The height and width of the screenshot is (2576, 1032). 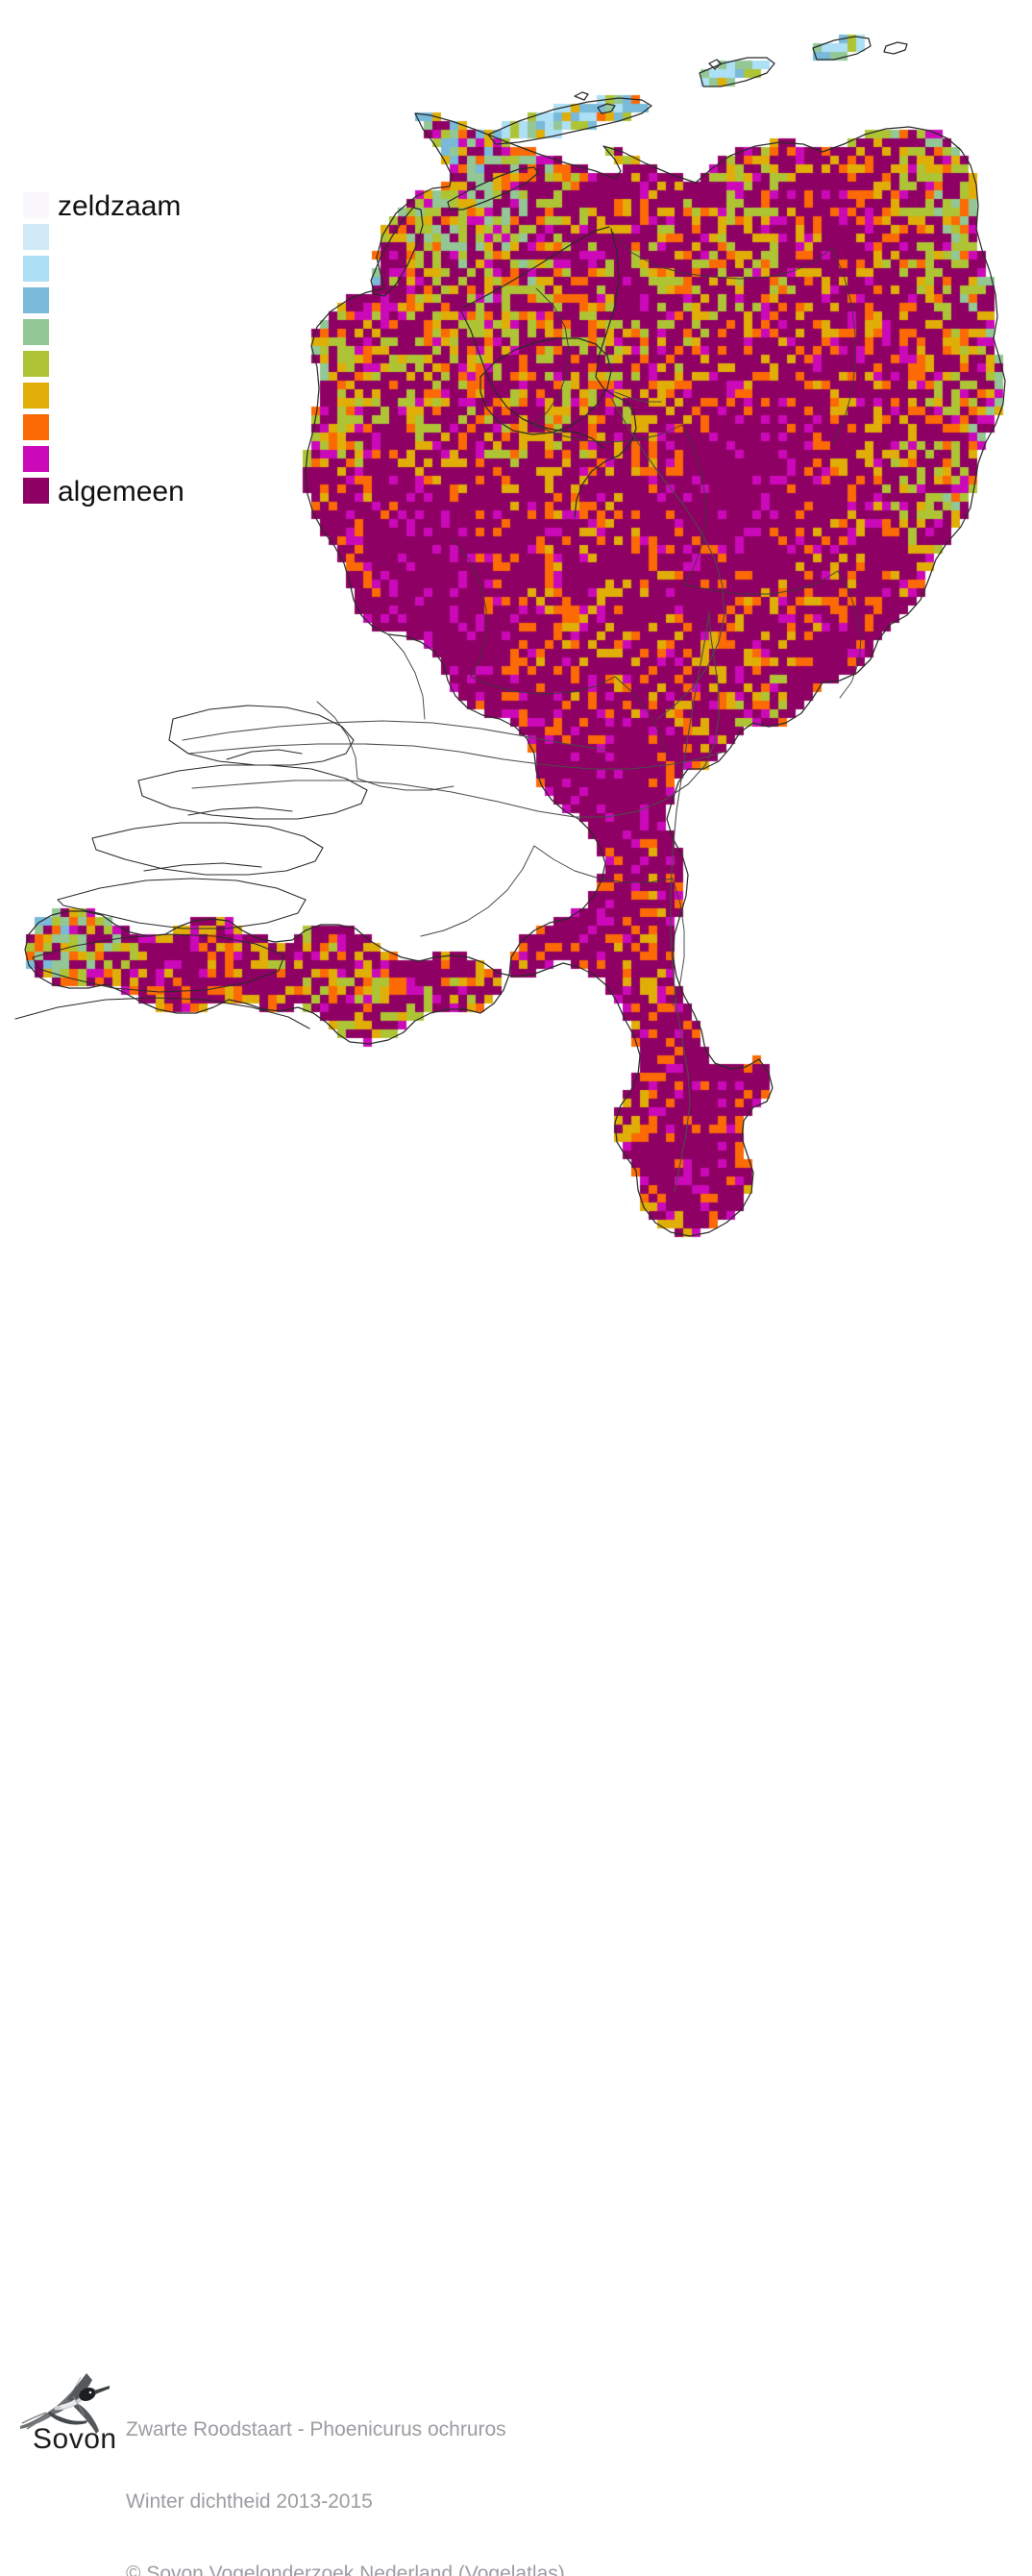 I want to click on river-maas, so click(x=455, y=716).